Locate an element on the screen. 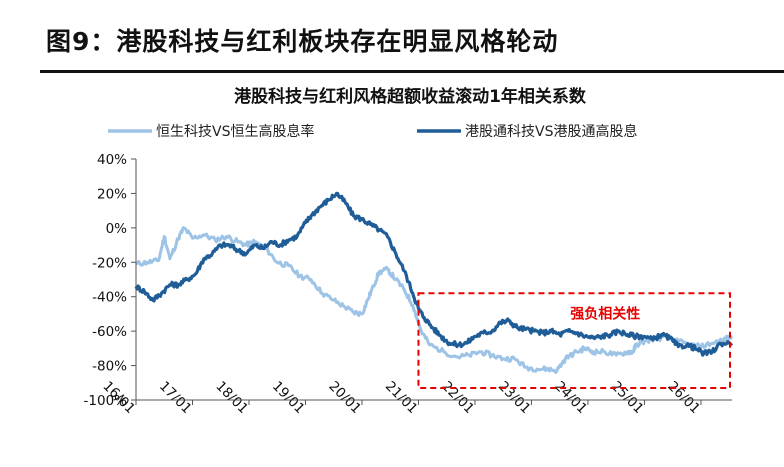 Image resolution: width=784 pixels, height=467 pixels. annotation-box is located at coordinates (574, 340).